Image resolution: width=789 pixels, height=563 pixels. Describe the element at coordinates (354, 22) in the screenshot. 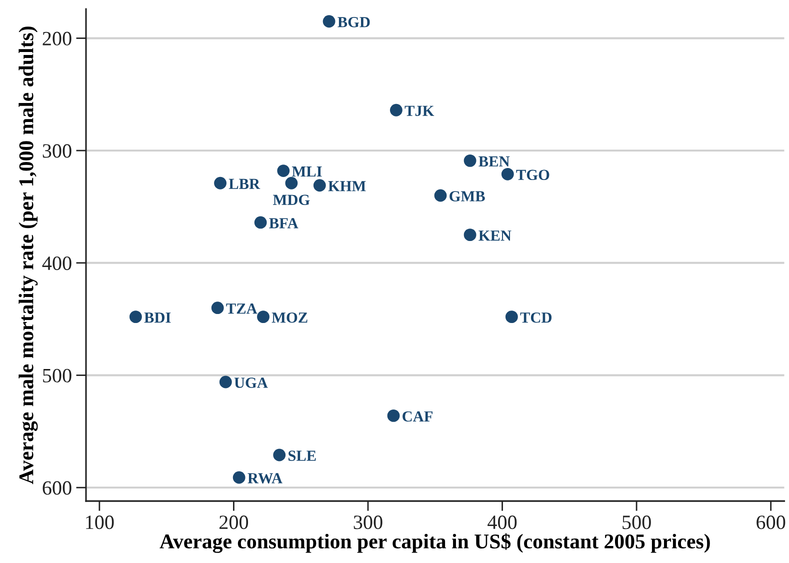

I see `annotation: BGD` at that location.